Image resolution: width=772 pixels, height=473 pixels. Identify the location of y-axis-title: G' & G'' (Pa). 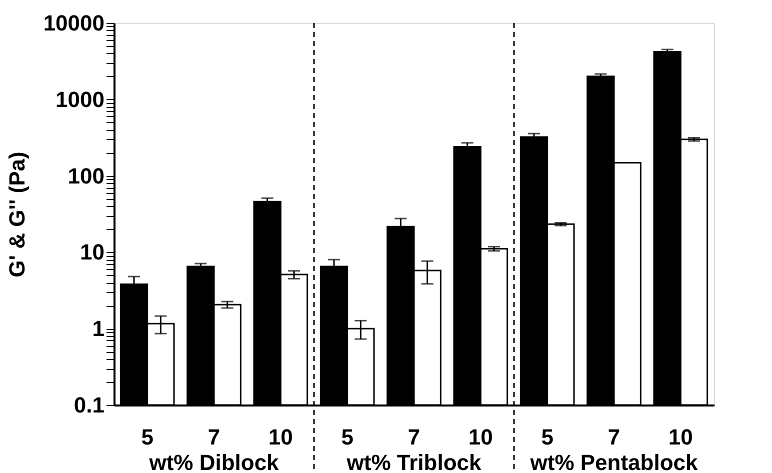
(17, 215).